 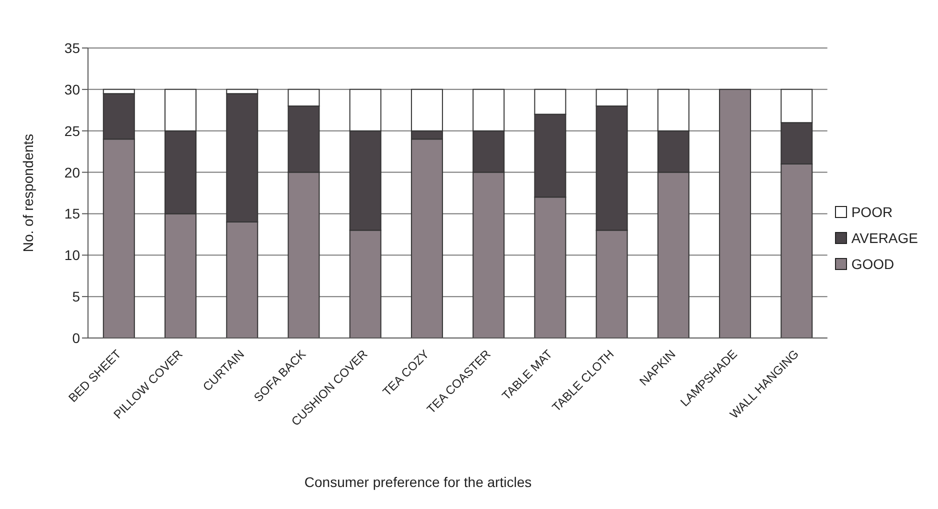 I want to click on y-tick-label: 0, so click(x=76, y=338).